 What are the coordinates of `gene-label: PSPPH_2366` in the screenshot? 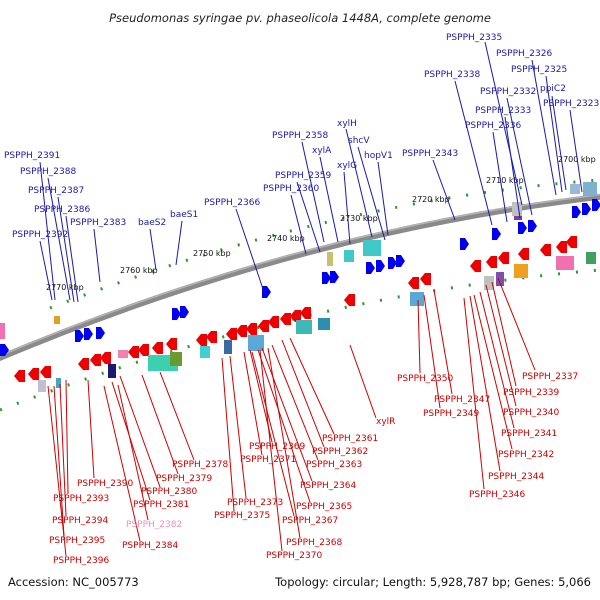 It's located at (232, 203).